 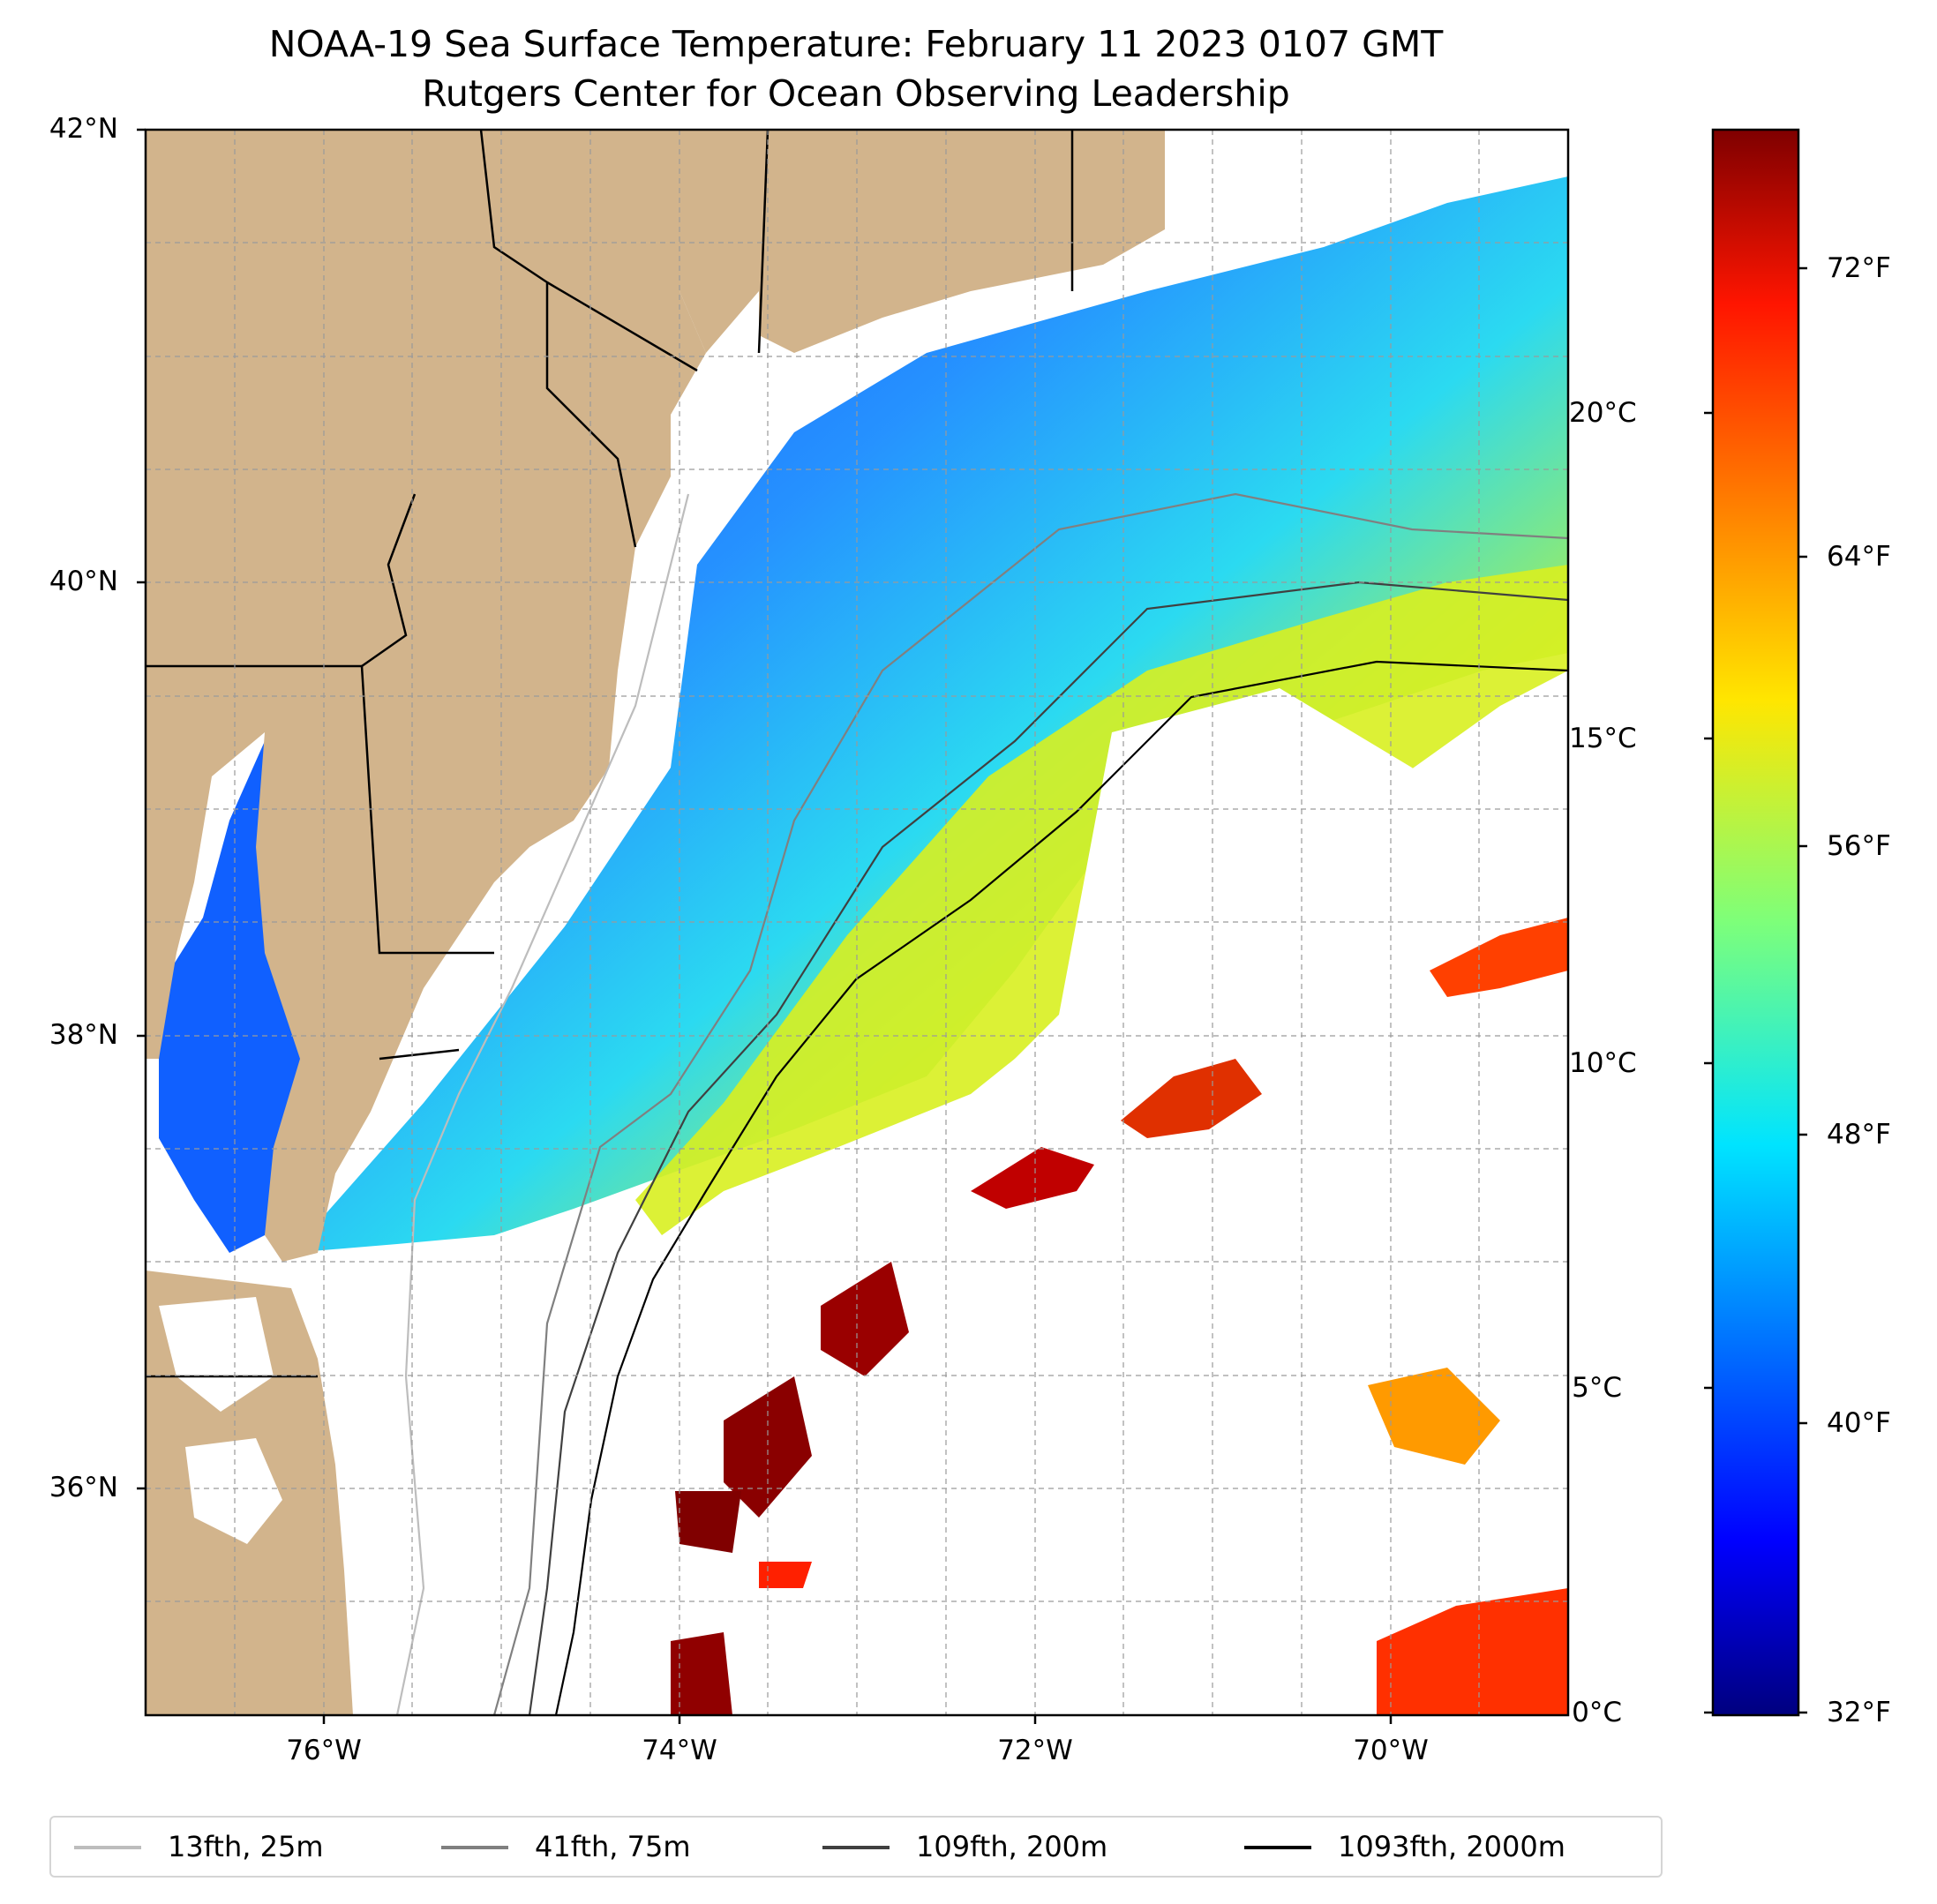 What do you see at coordinates (1596, 1712) in the screenshot?
I see `colorbar-celsius-label: 0°C` at bounding box center [1596, 1712].